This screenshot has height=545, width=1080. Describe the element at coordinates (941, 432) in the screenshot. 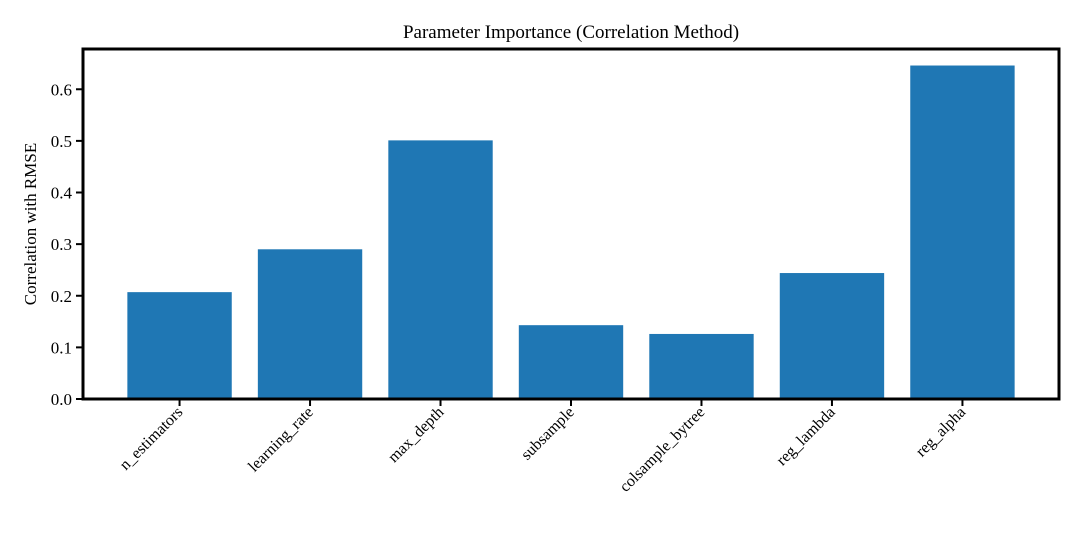

I see `x-tick-label: reg_alpha` at that location.